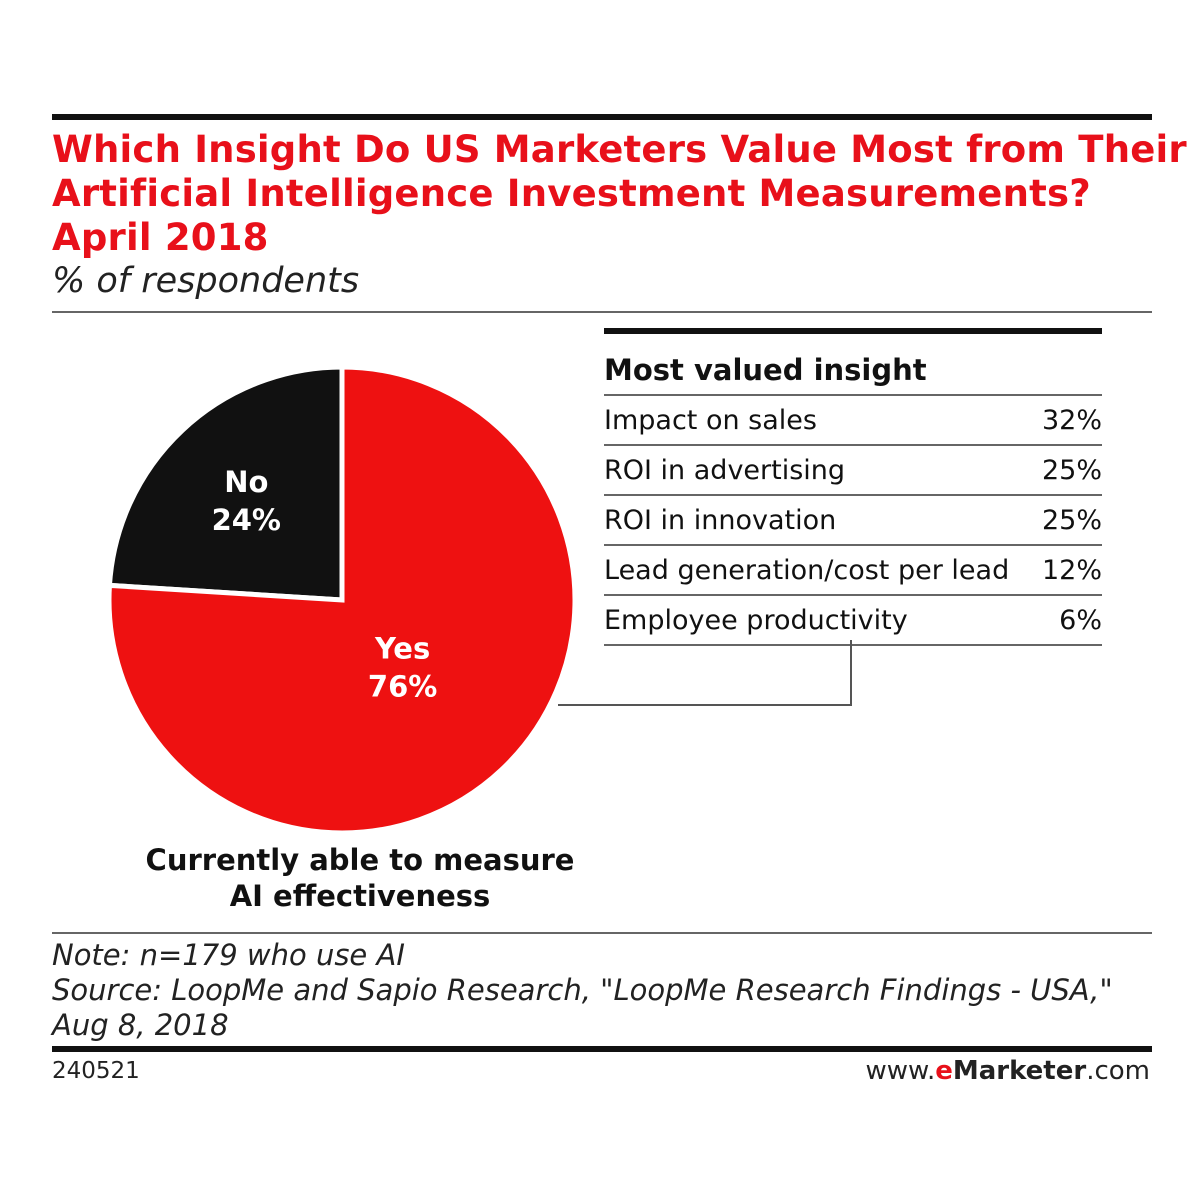  I want to click on note-line-3: Aug 8, 2018, so click(140, 1025).